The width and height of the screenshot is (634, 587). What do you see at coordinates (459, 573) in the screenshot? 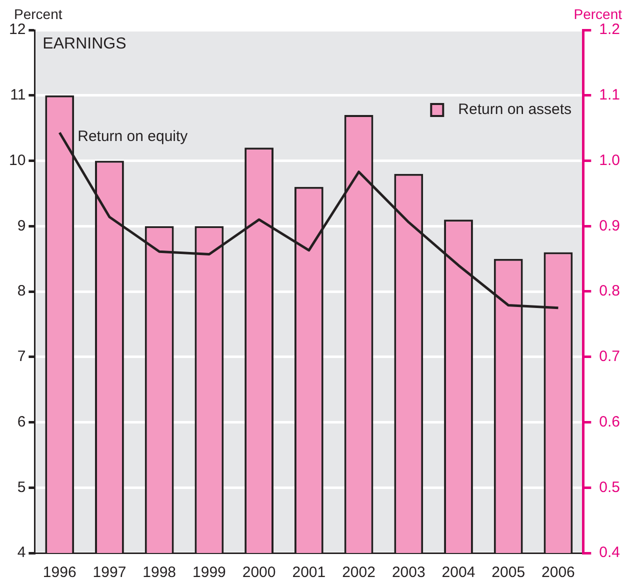
I see `x-tick-label: 2004` at bounding box center [459, 573].